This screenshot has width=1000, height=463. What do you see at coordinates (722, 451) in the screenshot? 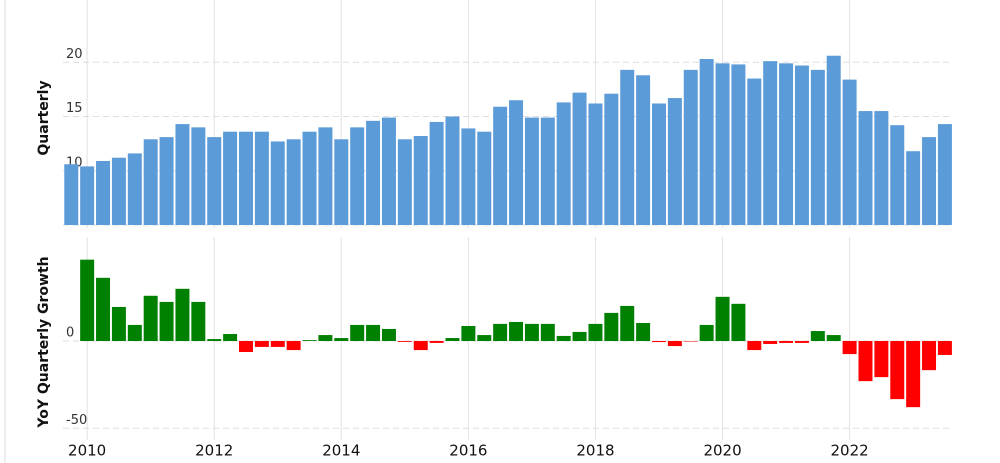
I see `x-tick-label: 2020` at bounding box center [722, 451].